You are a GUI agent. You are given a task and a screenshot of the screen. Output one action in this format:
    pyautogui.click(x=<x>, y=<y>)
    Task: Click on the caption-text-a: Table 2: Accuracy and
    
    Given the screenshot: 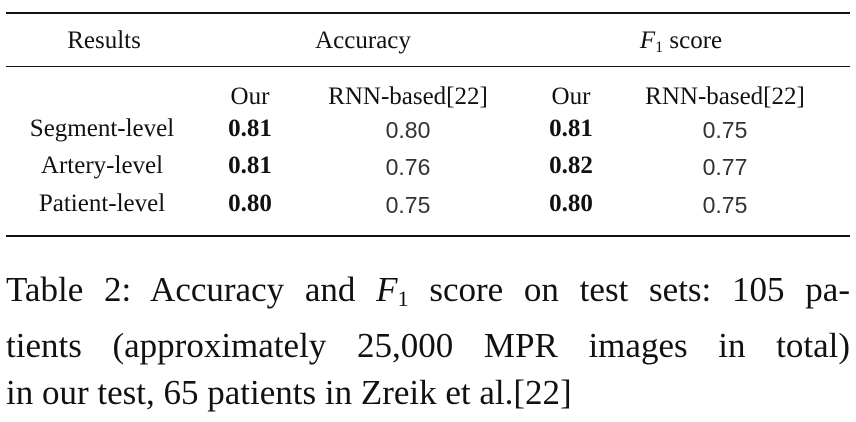 What is the action you would take?
    pyautogui.click(x=191, y=289)
    